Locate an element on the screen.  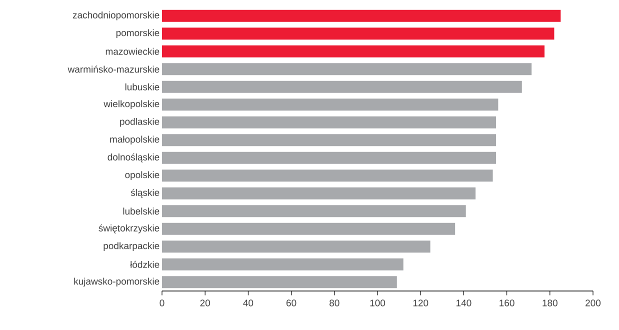
x-tick-label: 80 is located at coordinates (335, 303).